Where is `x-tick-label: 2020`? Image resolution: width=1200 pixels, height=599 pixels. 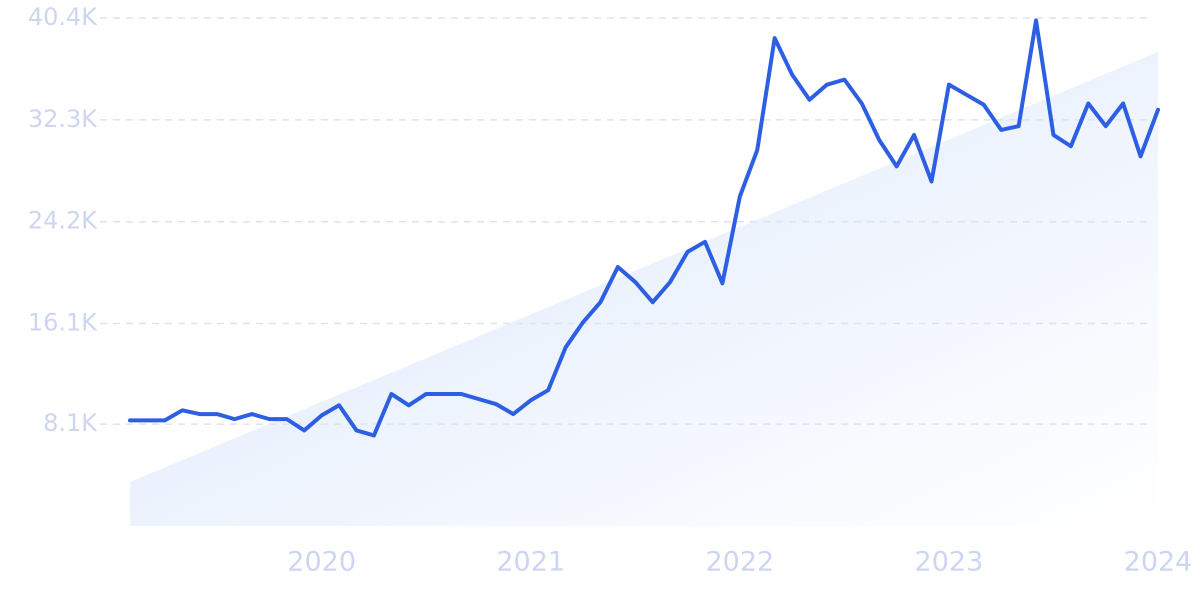 x-tick-label: 2020 is located at coordinates (321, 562).